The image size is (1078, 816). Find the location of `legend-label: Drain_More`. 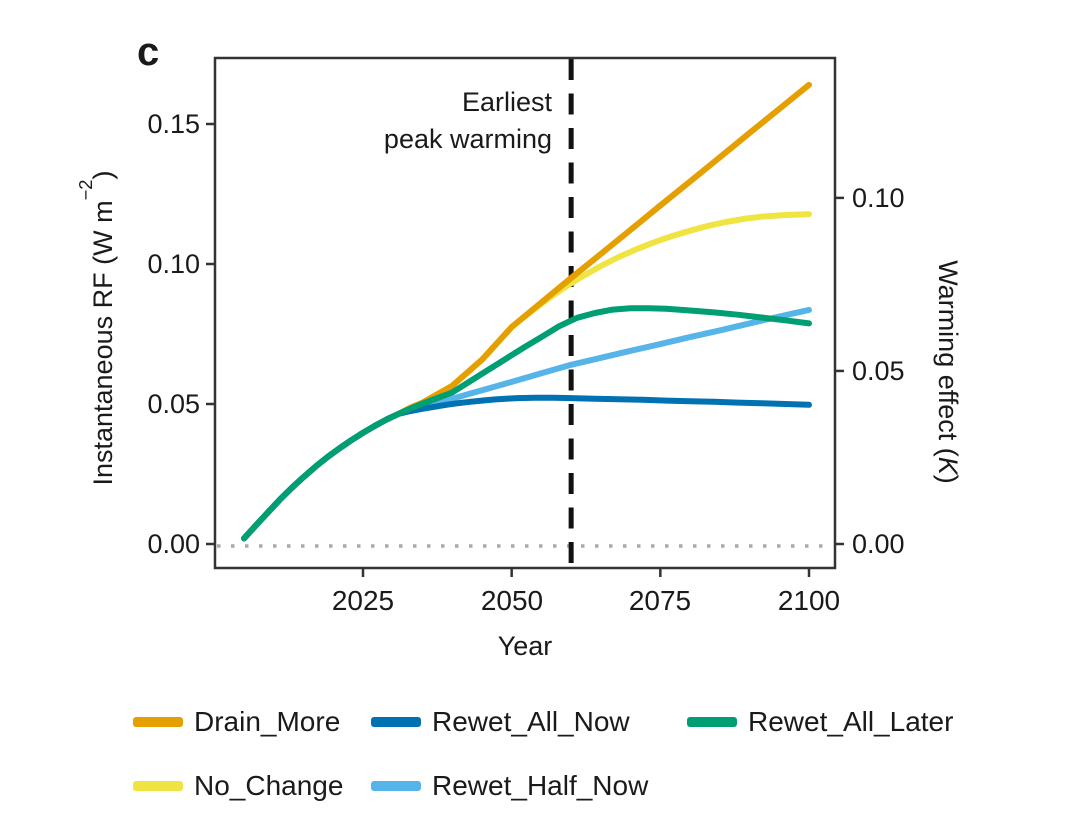

legend-label: Drain_More is located at coordinates (267, 721).